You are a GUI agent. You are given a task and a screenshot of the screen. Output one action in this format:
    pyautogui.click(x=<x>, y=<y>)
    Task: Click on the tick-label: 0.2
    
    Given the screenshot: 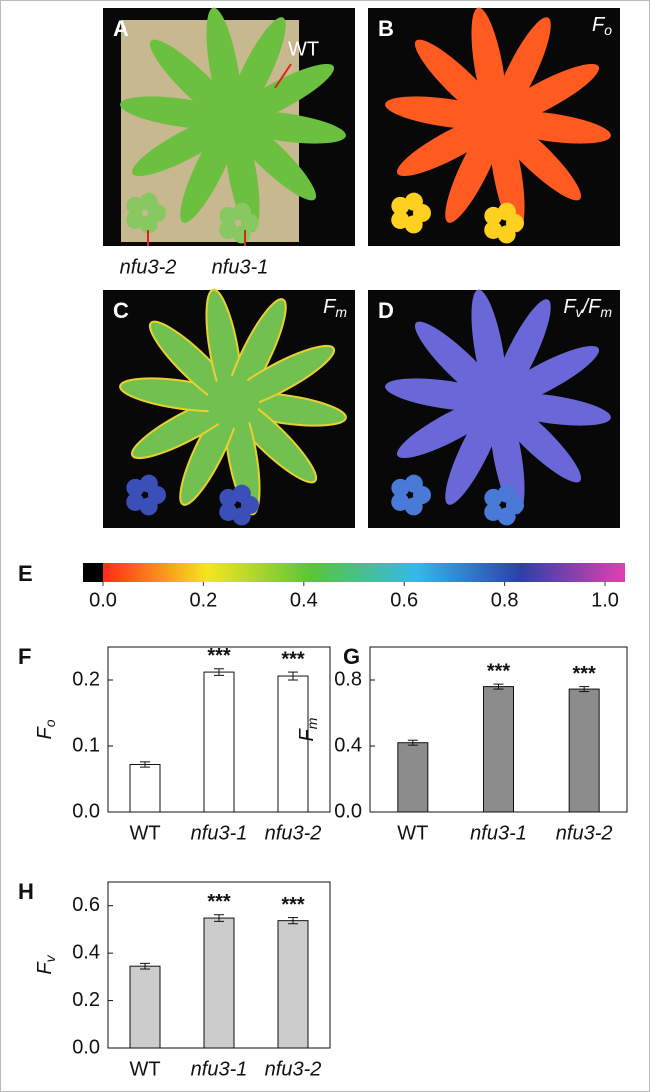 What is the action you would take?
    pyautogui.click(x=203, y=600)
    